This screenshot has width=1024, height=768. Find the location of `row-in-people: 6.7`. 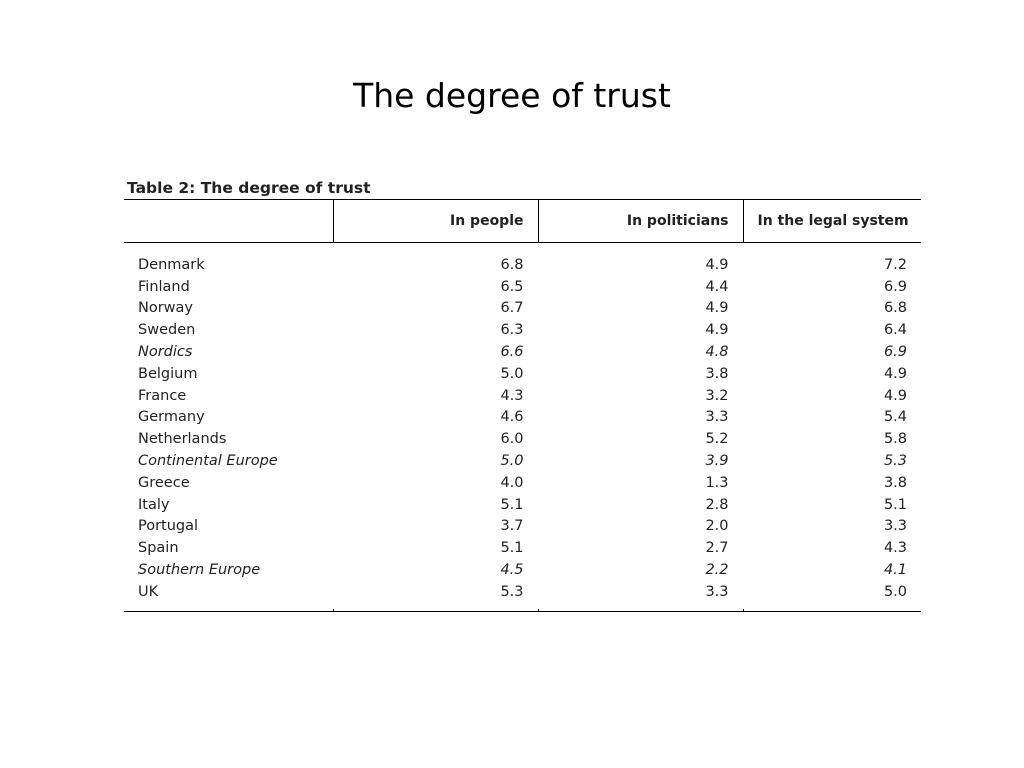

row-in-people: 6.7 is located at coordinates (512, 308).